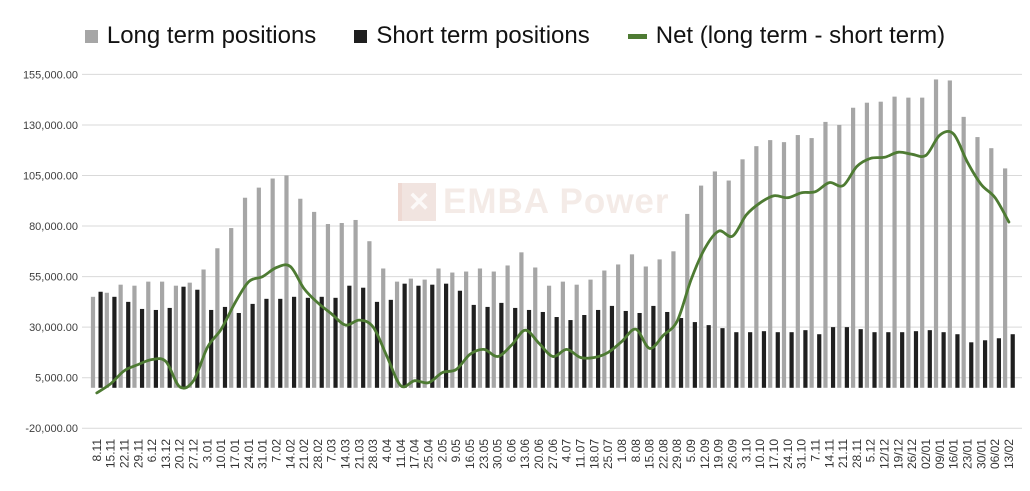 The height and width of the screenshot is (491, 1030). What do you see at coordinates (318, 454) in the screenshot?
I see `svg-text: 28.02` at bounding box center [318, 454].